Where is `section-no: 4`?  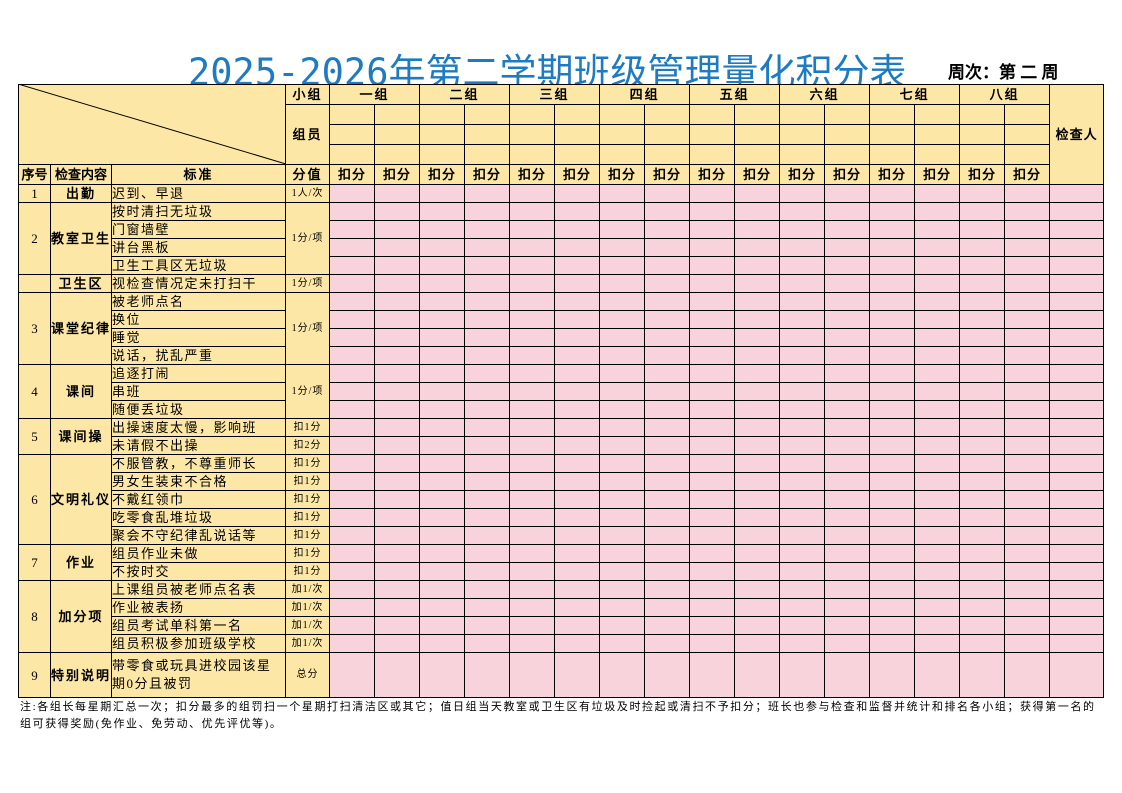 section-no: 4 is located at coordinates (34, 391).